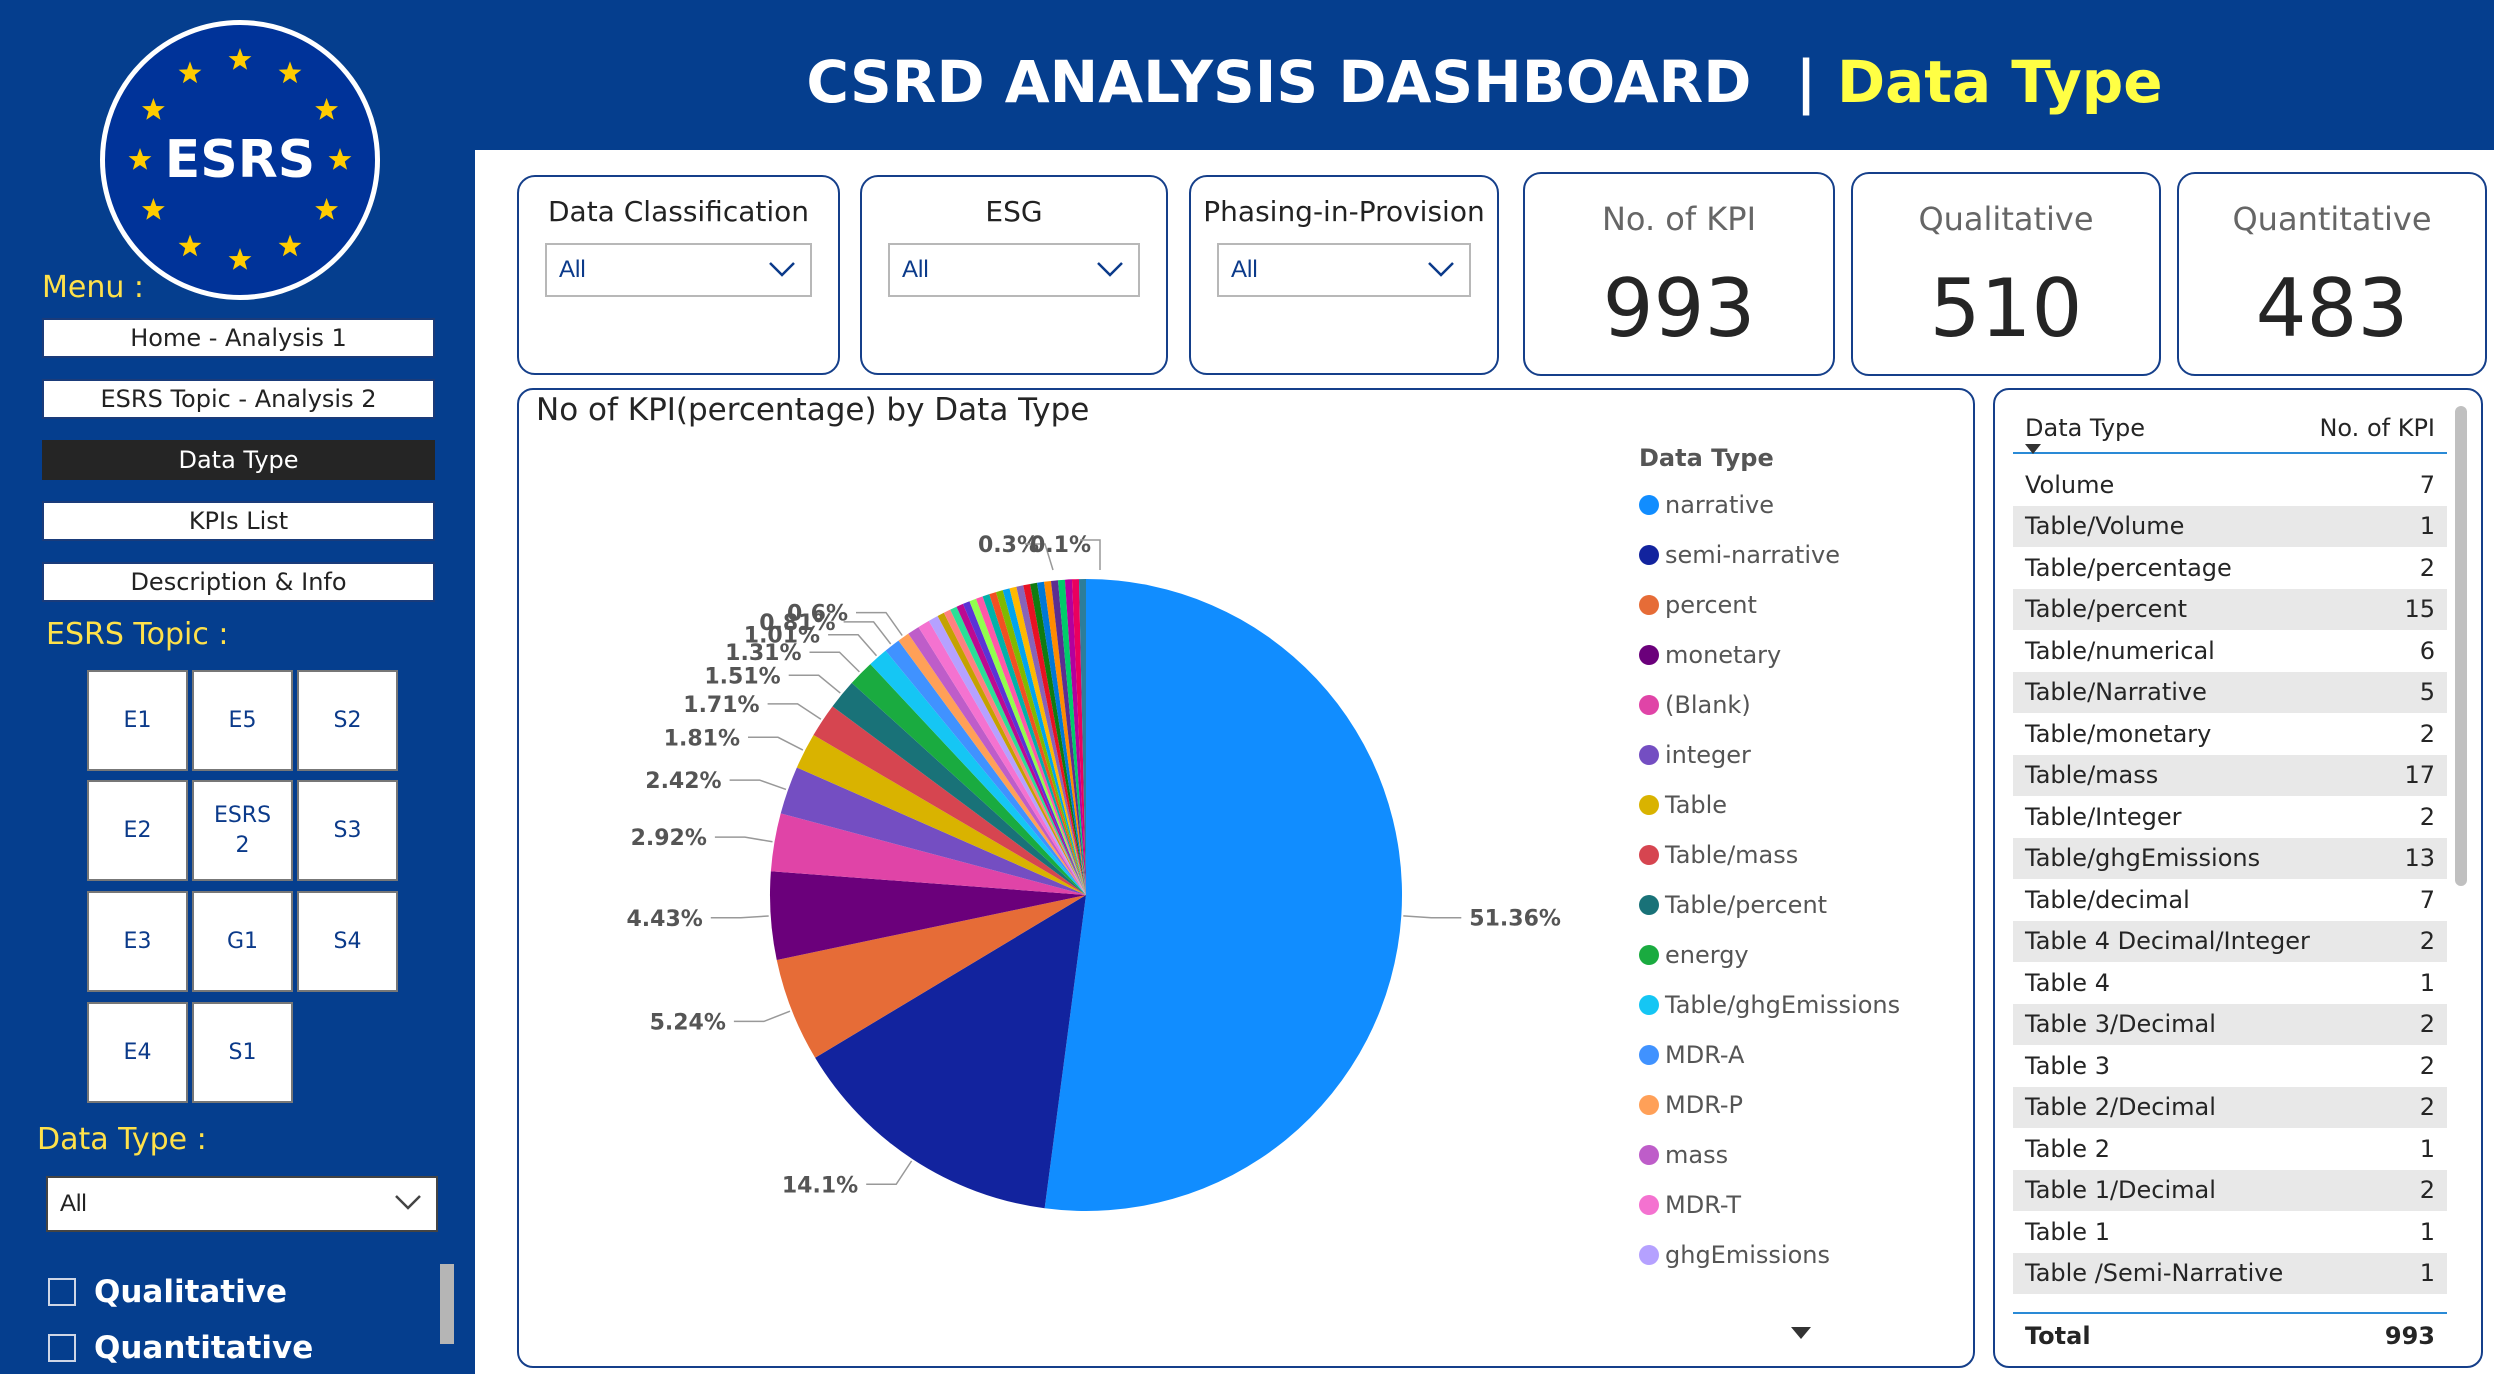  Describe the element at coordinates (2230, 1065) in the screenshot. I see `table-row: Table 3 2` at that location.